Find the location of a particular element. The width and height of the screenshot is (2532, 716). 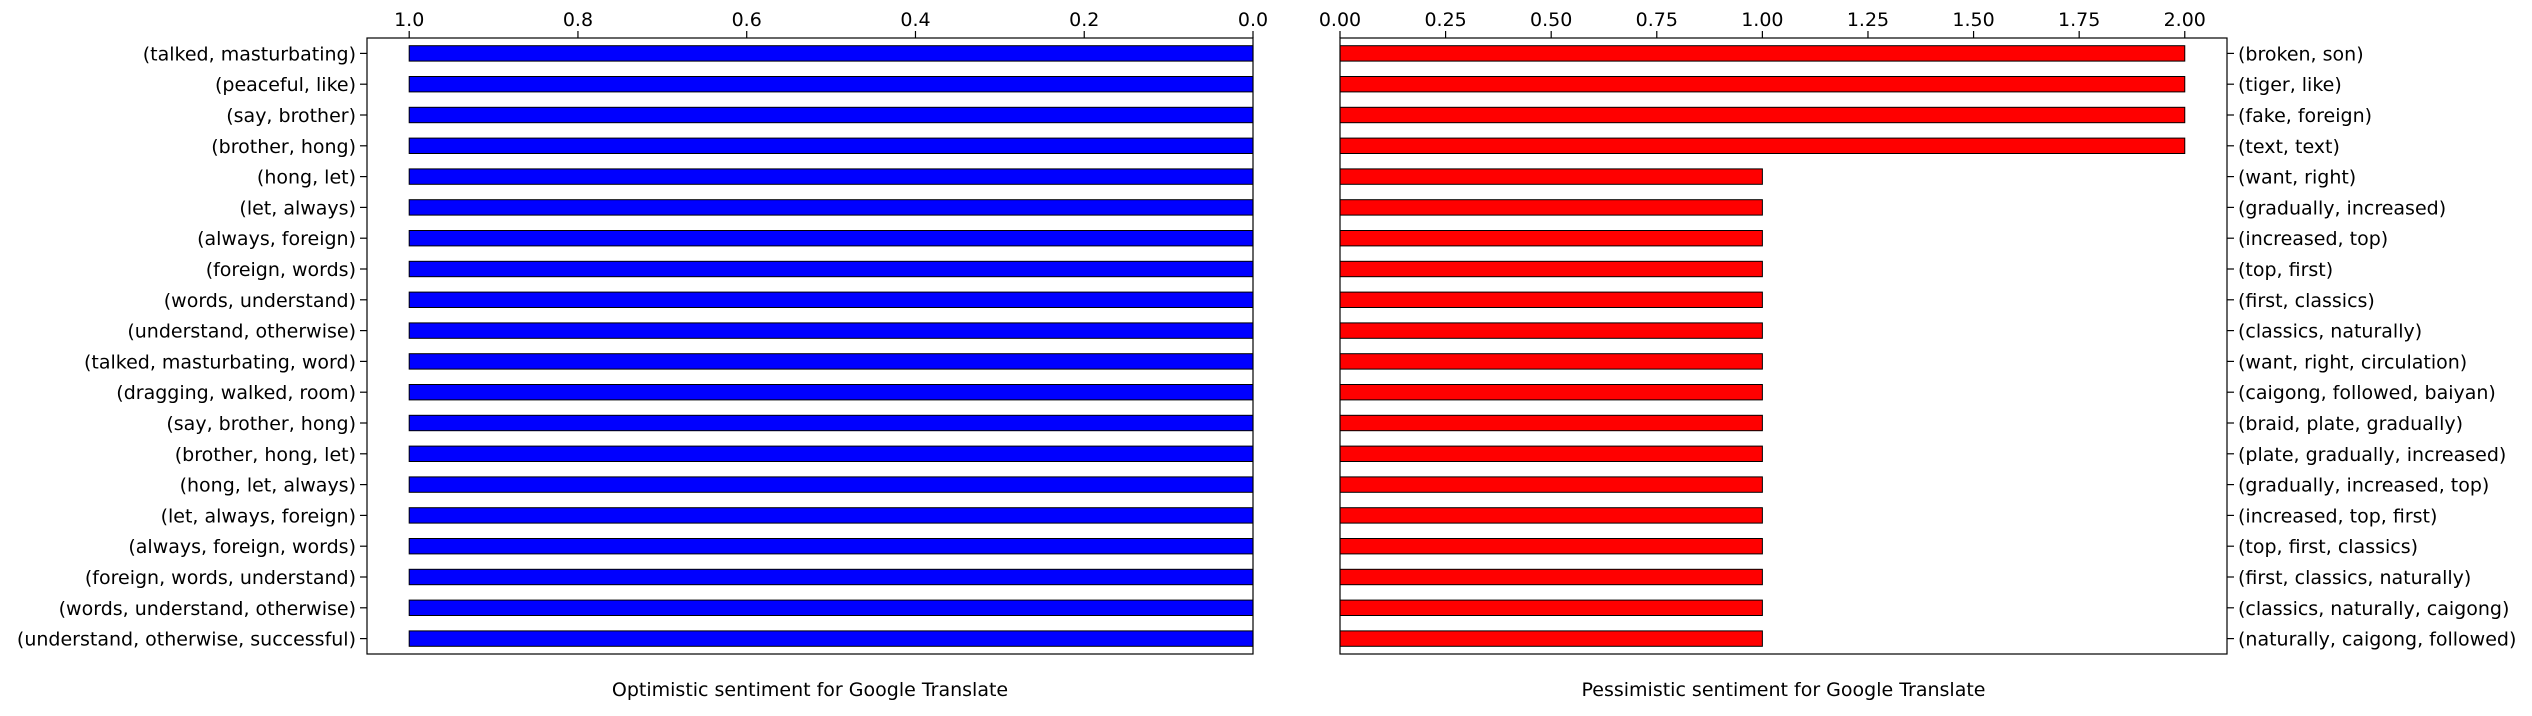

y-tick-label: (hong, let) is located at coordinates (306, 178).